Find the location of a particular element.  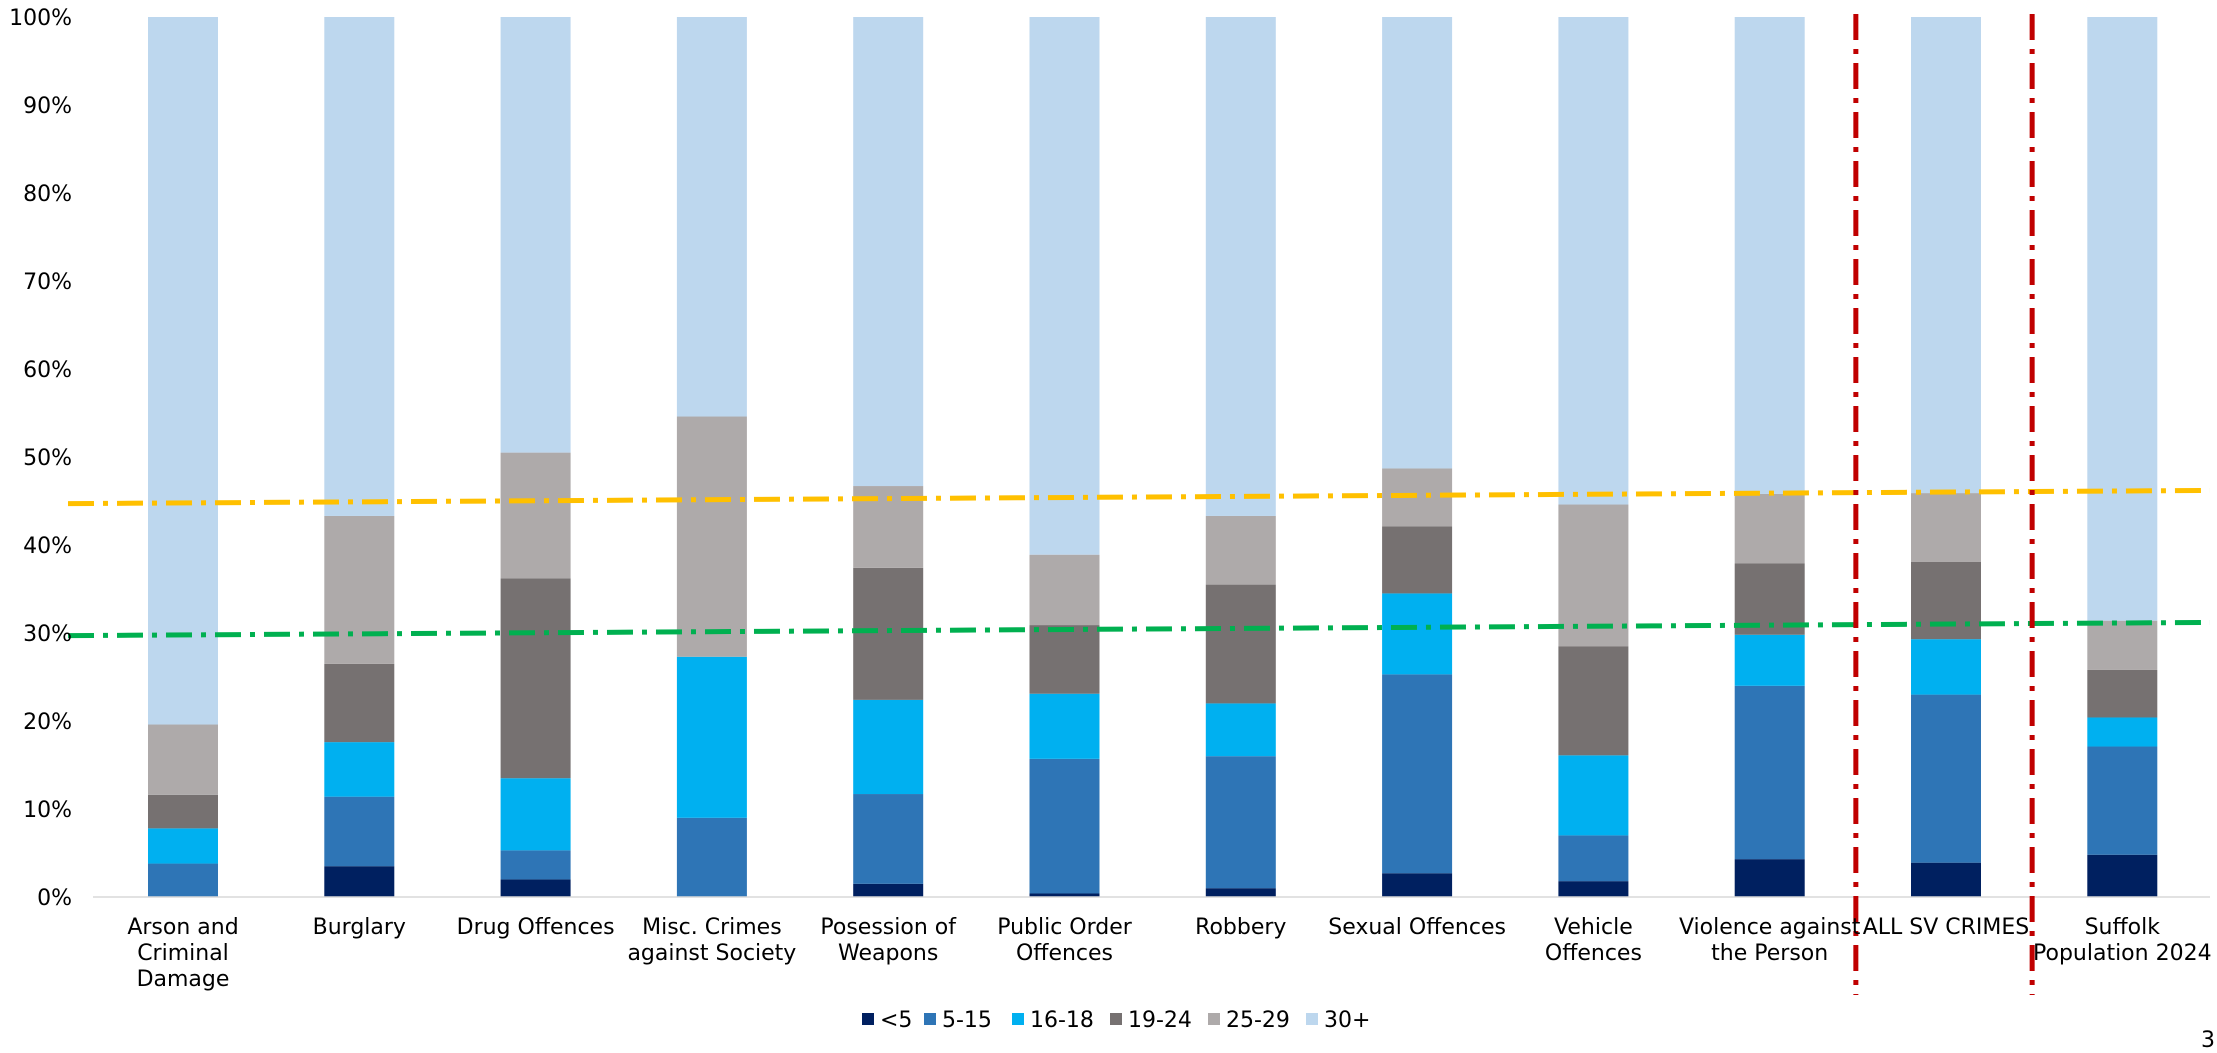

category-label-line: Violence against is located at coordinates (1770, 927).